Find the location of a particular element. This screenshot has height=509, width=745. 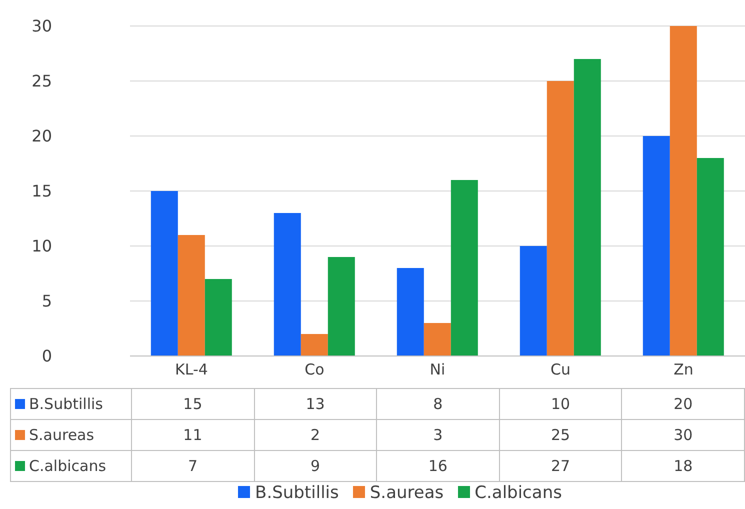

data-label: 25 is located at coordinates (560, 435).